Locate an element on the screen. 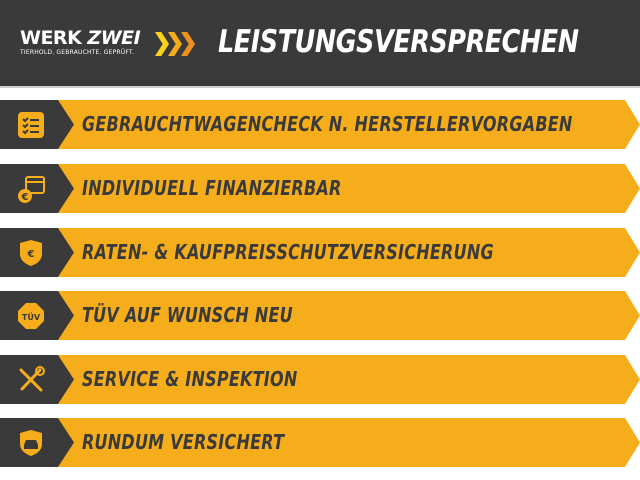 The height and width of the screenshot is (480, 640). list-item: € RATEN- & KAUFPREISSCHUTZVERSICHERUNG is located at coordinates (320, 252).